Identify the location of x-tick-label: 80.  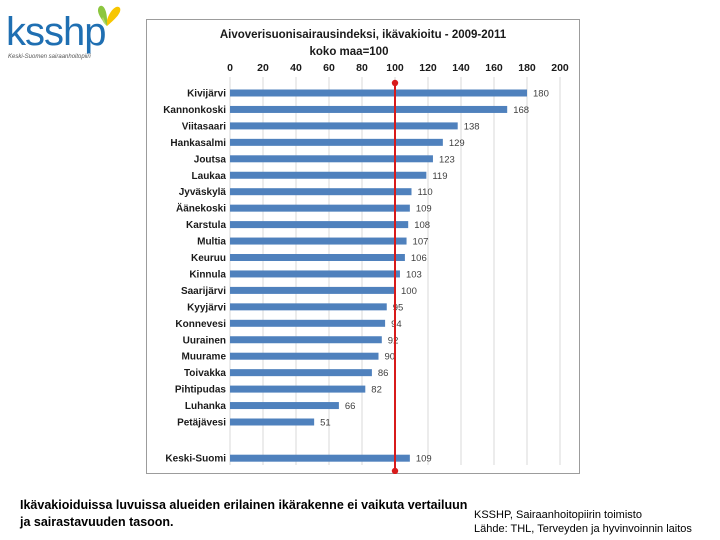
(362, 68).